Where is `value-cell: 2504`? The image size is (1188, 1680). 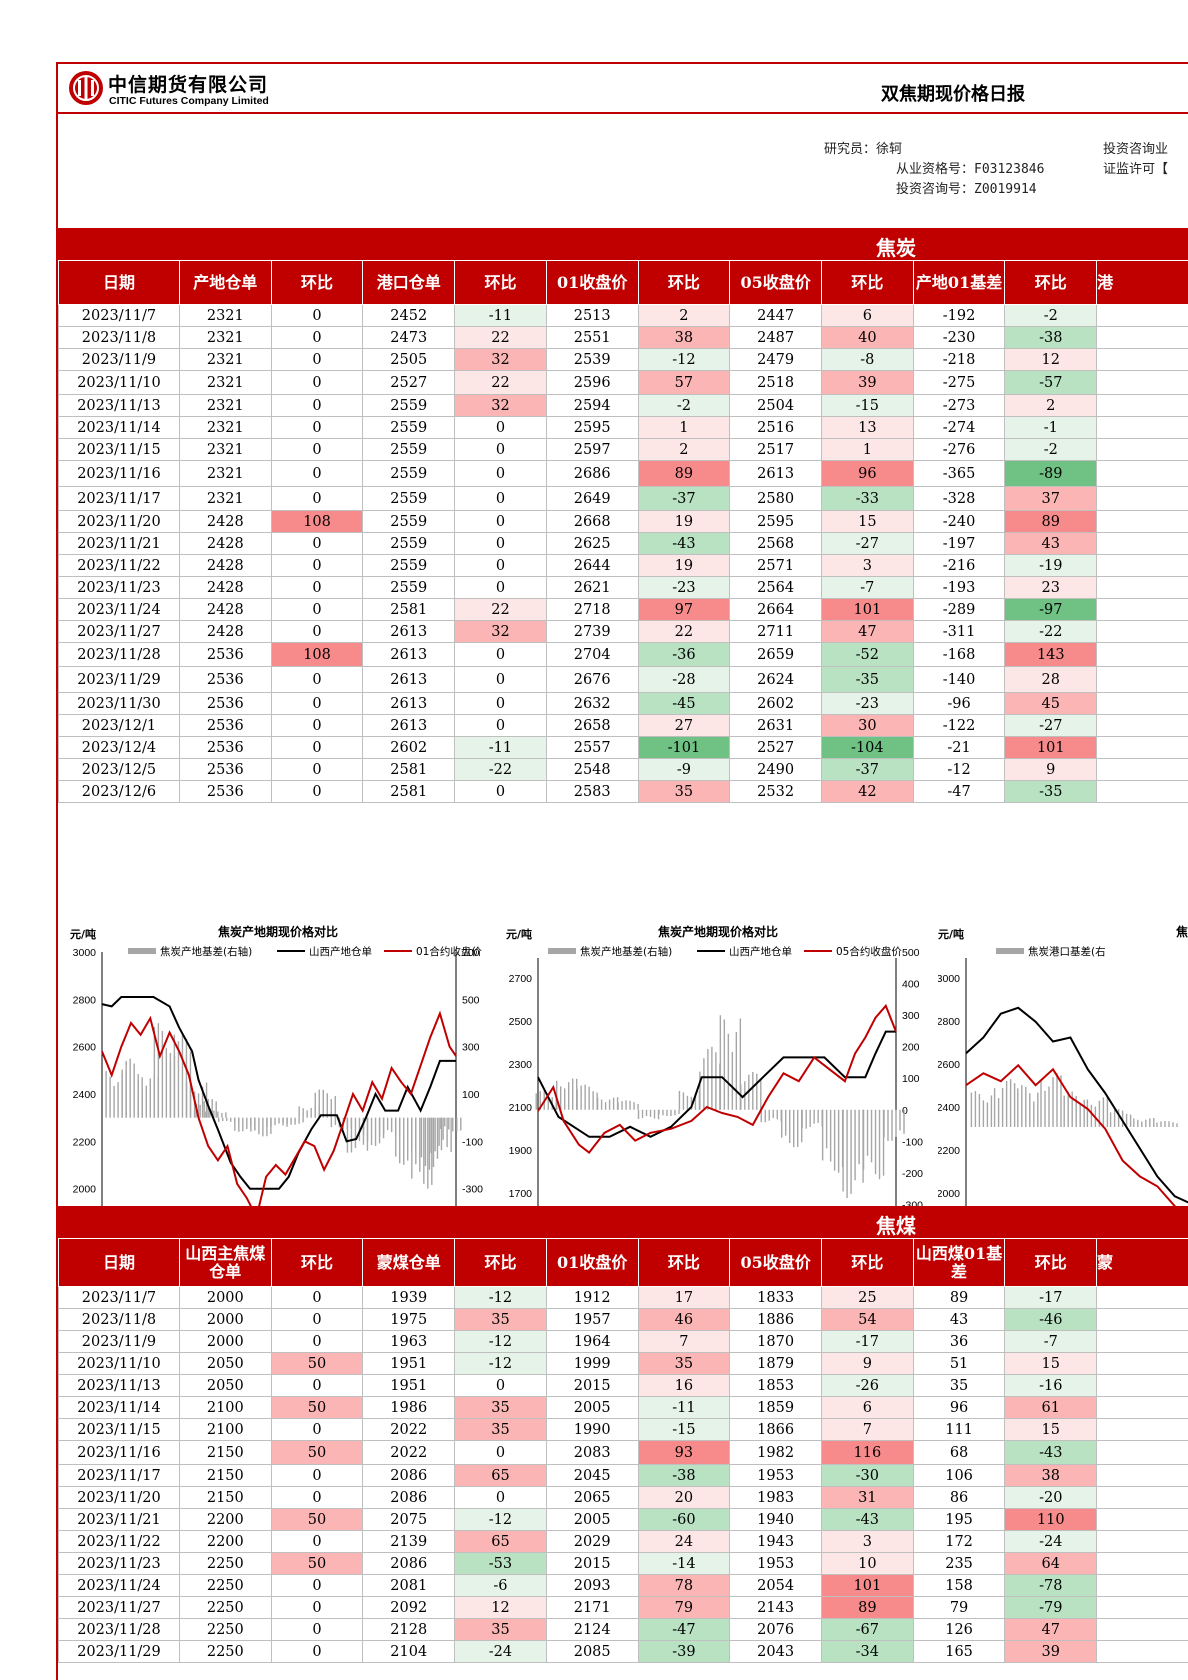 value-cell: 2504 is located at coordinates (775, 405).